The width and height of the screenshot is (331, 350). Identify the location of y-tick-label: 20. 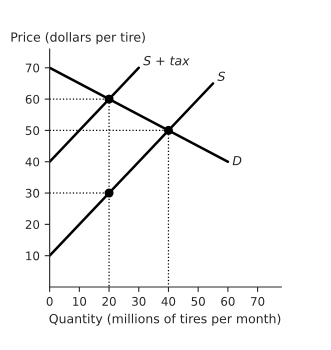
(33, 225).